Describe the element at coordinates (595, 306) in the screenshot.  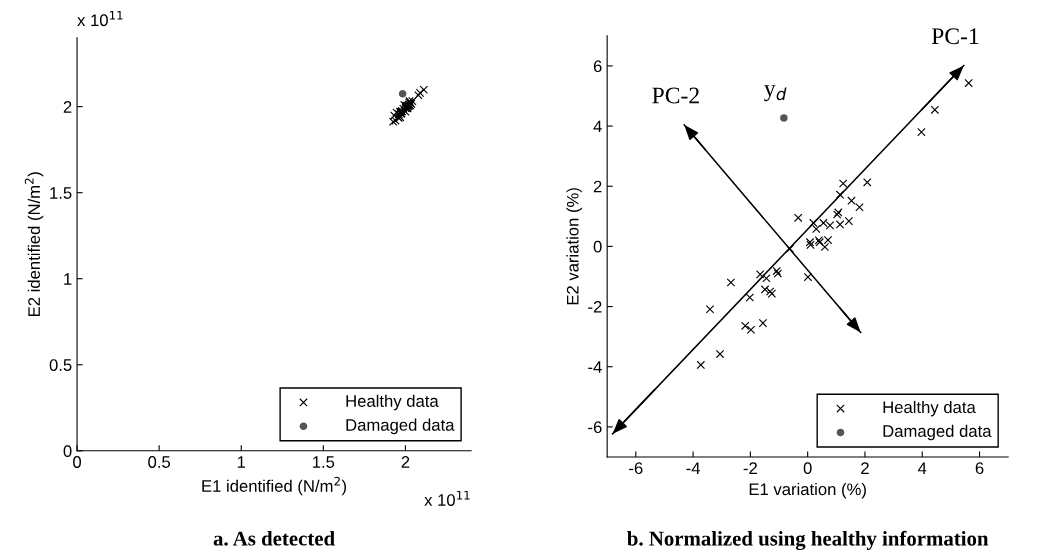
I see `y-tick-label: -2` at that location.